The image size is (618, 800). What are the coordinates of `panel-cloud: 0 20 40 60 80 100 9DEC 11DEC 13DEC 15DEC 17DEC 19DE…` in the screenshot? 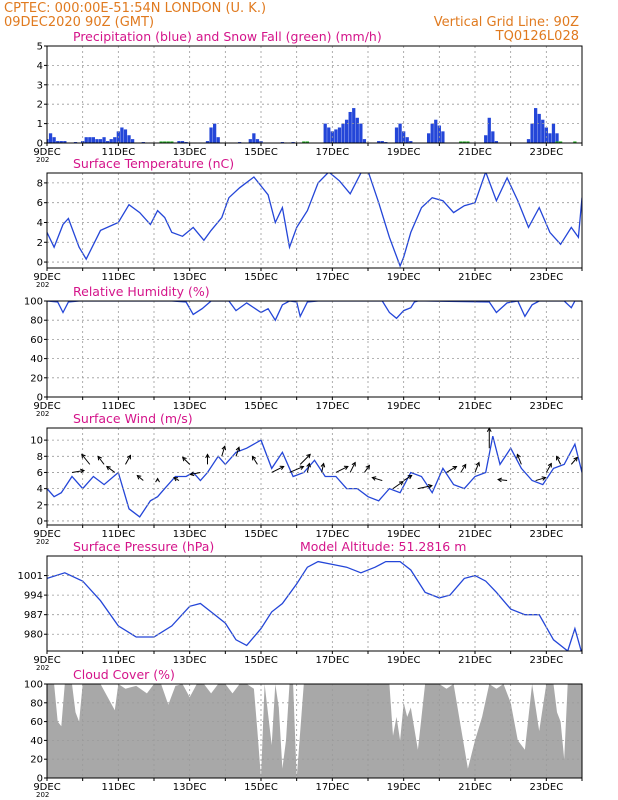 It's located at (303, 733).